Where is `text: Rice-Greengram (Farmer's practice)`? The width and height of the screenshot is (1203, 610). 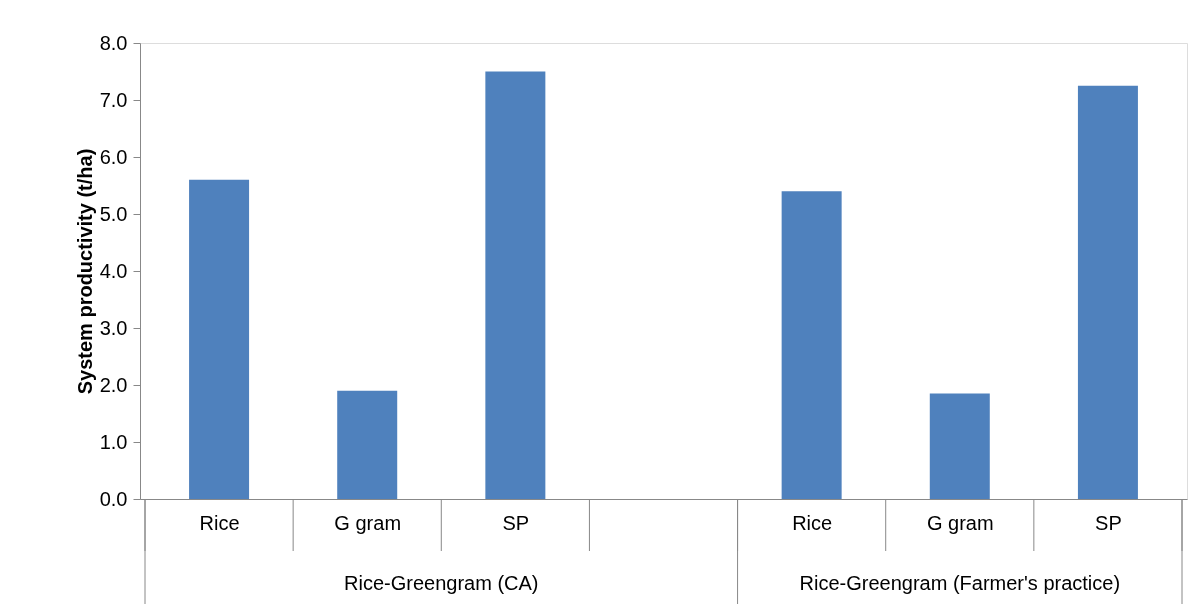 text: Rice-Greengram (Farmer's practice) is located at coordinates (960, 583).